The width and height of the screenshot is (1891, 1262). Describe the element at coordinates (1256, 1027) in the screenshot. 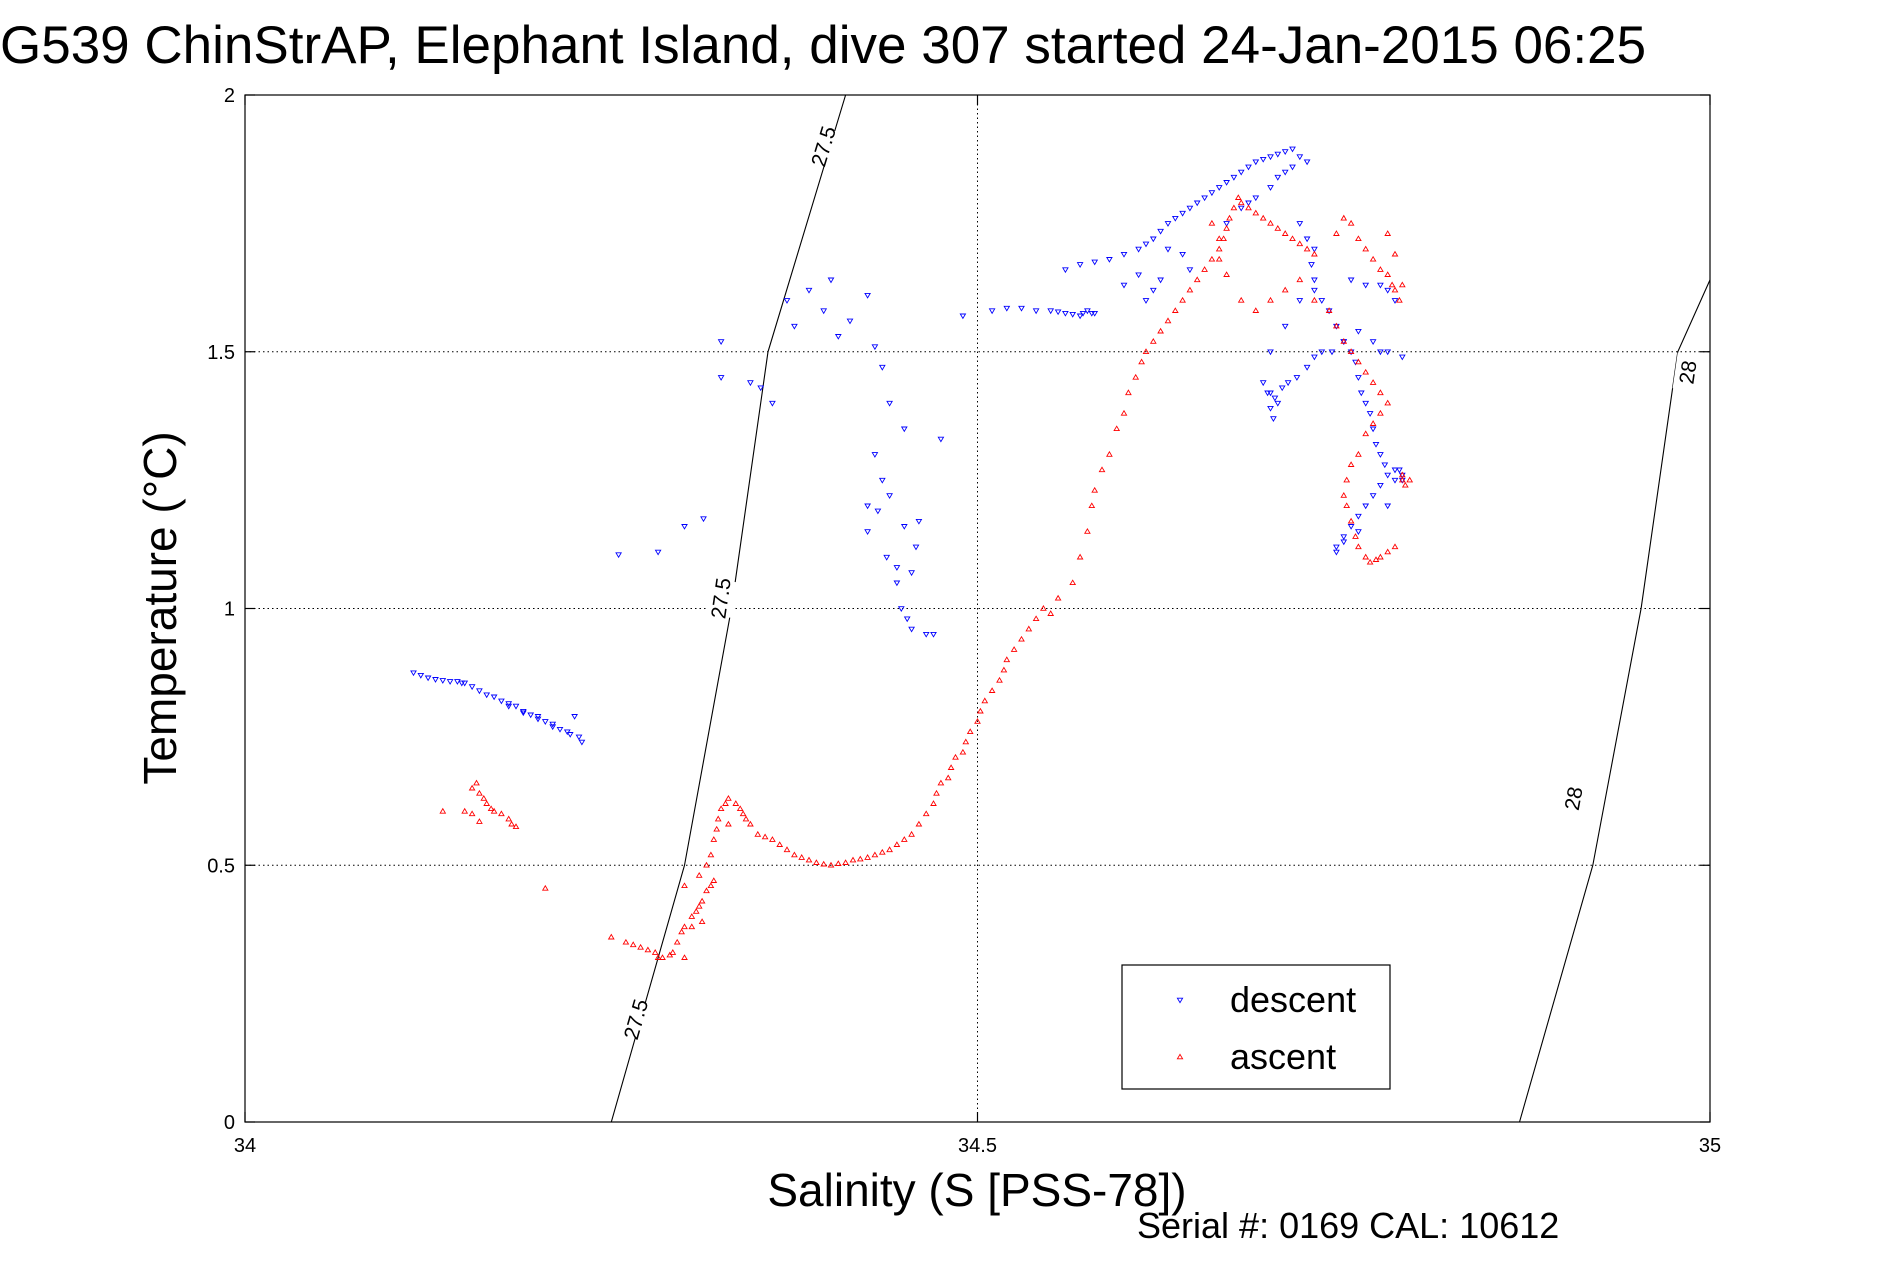

I see `legend: descent ascent` at that location.